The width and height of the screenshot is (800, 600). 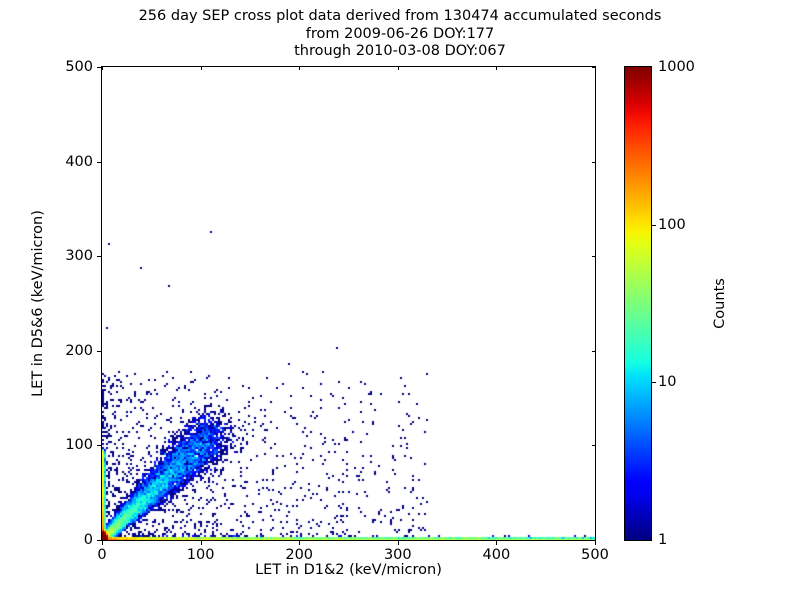 What do you see at coordinates (79, 350) in the screenshot?
I see `y-tick-label: 200` at bounding box center [79, 350].